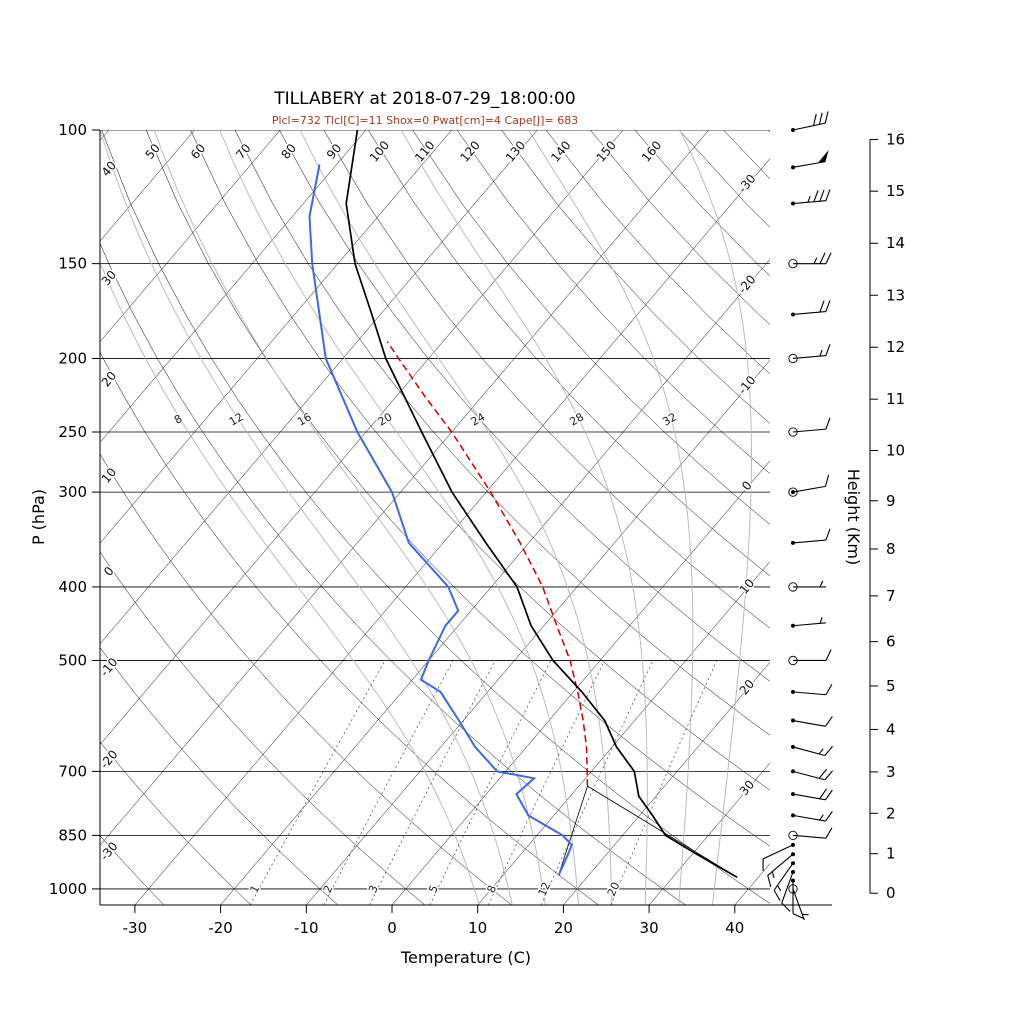 This screenshot has height=1024, width=1024. I want to click on svg-text: 110, so click(424, 151).